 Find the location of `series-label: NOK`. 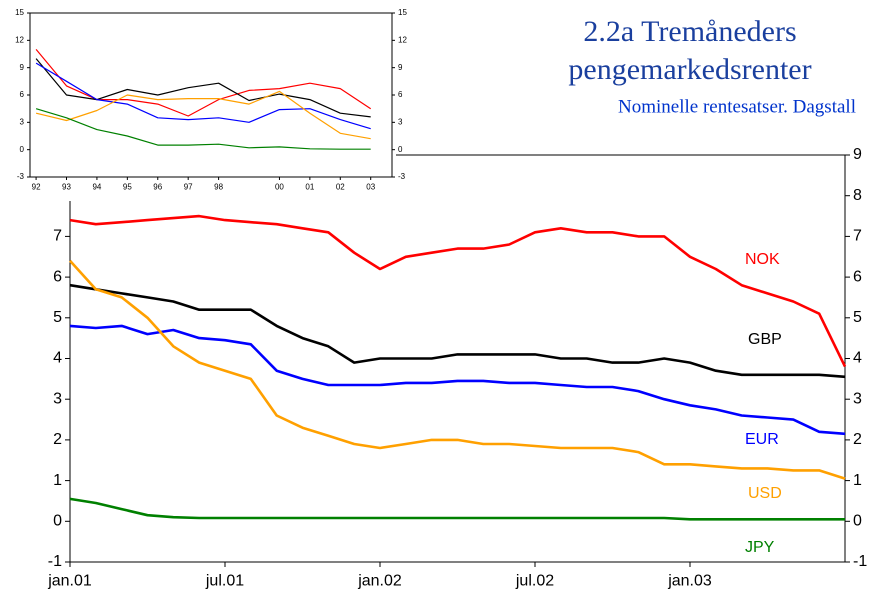

series-label: NOK is located at coordinates (762, 259).